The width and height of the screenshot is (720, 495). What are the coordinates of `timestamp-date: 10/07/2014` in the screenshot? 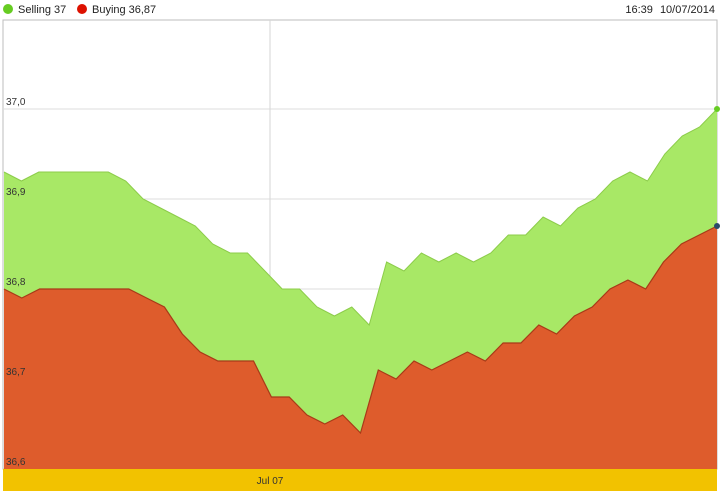 It's located at (687, 10).